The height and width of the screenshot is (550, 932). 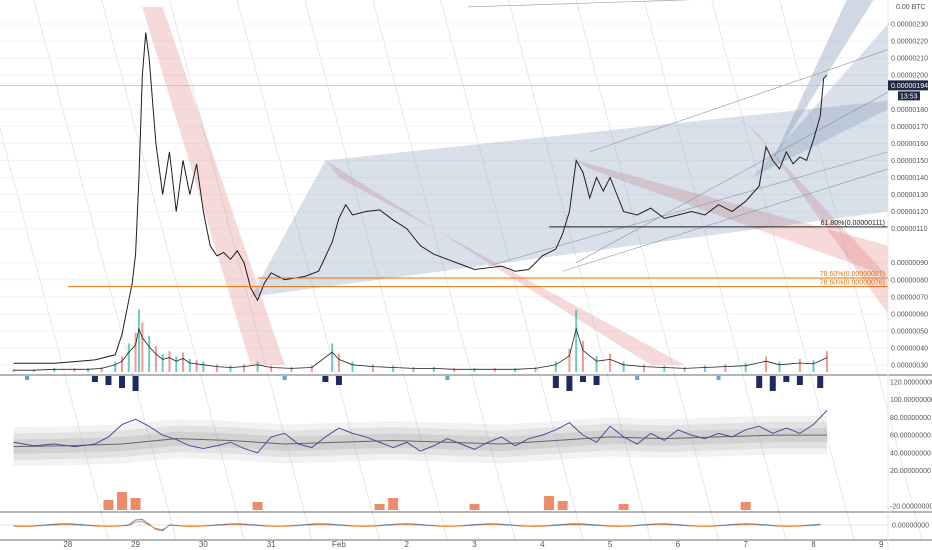 I want to click on volume-bars, so click(x=420, y=340).